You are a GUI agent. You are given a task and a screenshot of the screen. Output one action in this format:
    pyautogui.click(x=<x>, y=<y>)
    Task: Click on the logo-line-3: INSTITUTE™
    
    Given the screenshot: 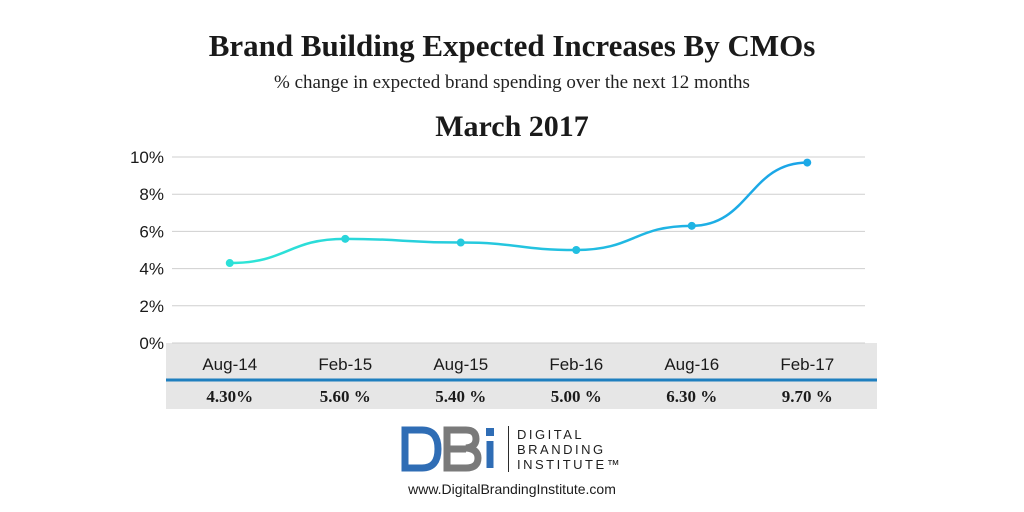 What is the action you would take?
    pyautogui.click(x=570, y=464)
    